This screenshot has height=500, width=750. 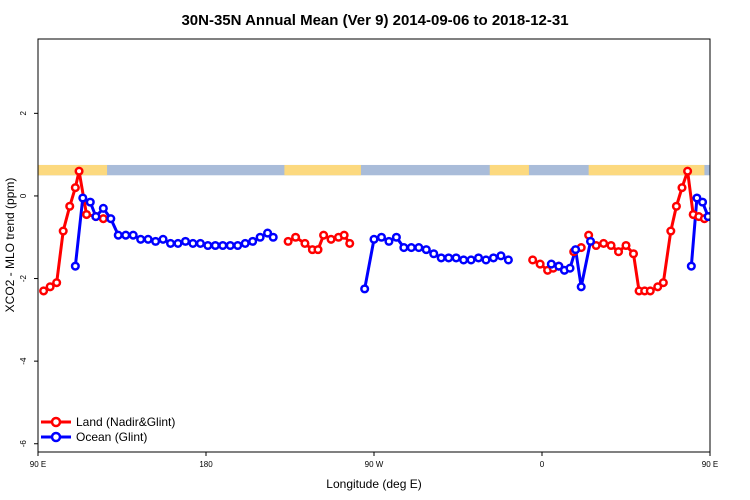 I want to click on x-axis: 90 E 180 90 W 0 90 E, so click(x=374, y=460).